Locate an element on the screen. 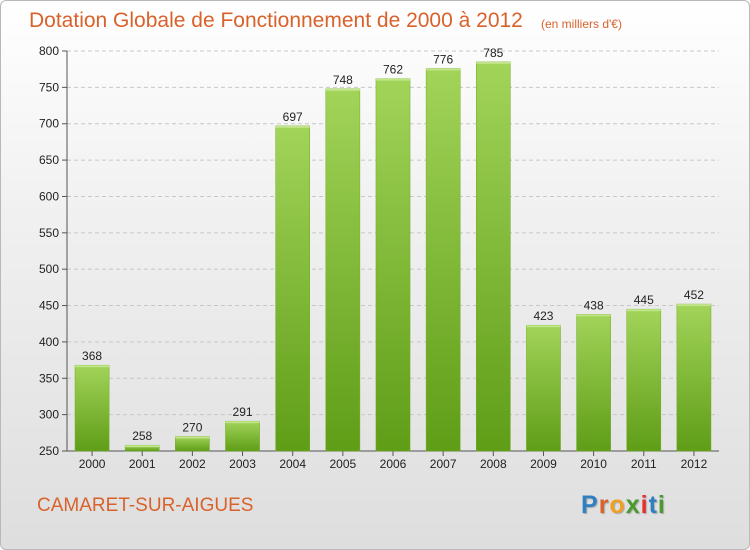  bar-2012 is located at coordinates (694, 377).